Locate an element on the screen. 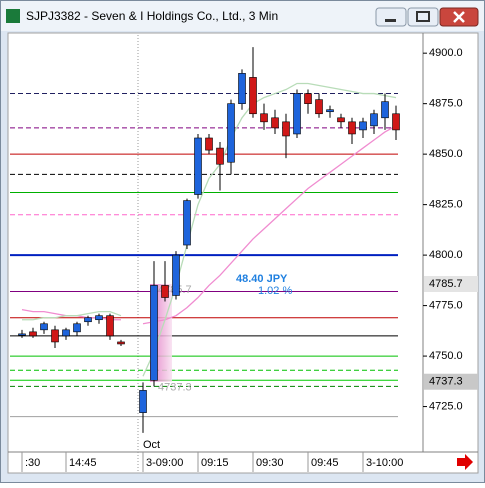 The image size is (485, 488). app-icon is located at coordinates (13, 16).